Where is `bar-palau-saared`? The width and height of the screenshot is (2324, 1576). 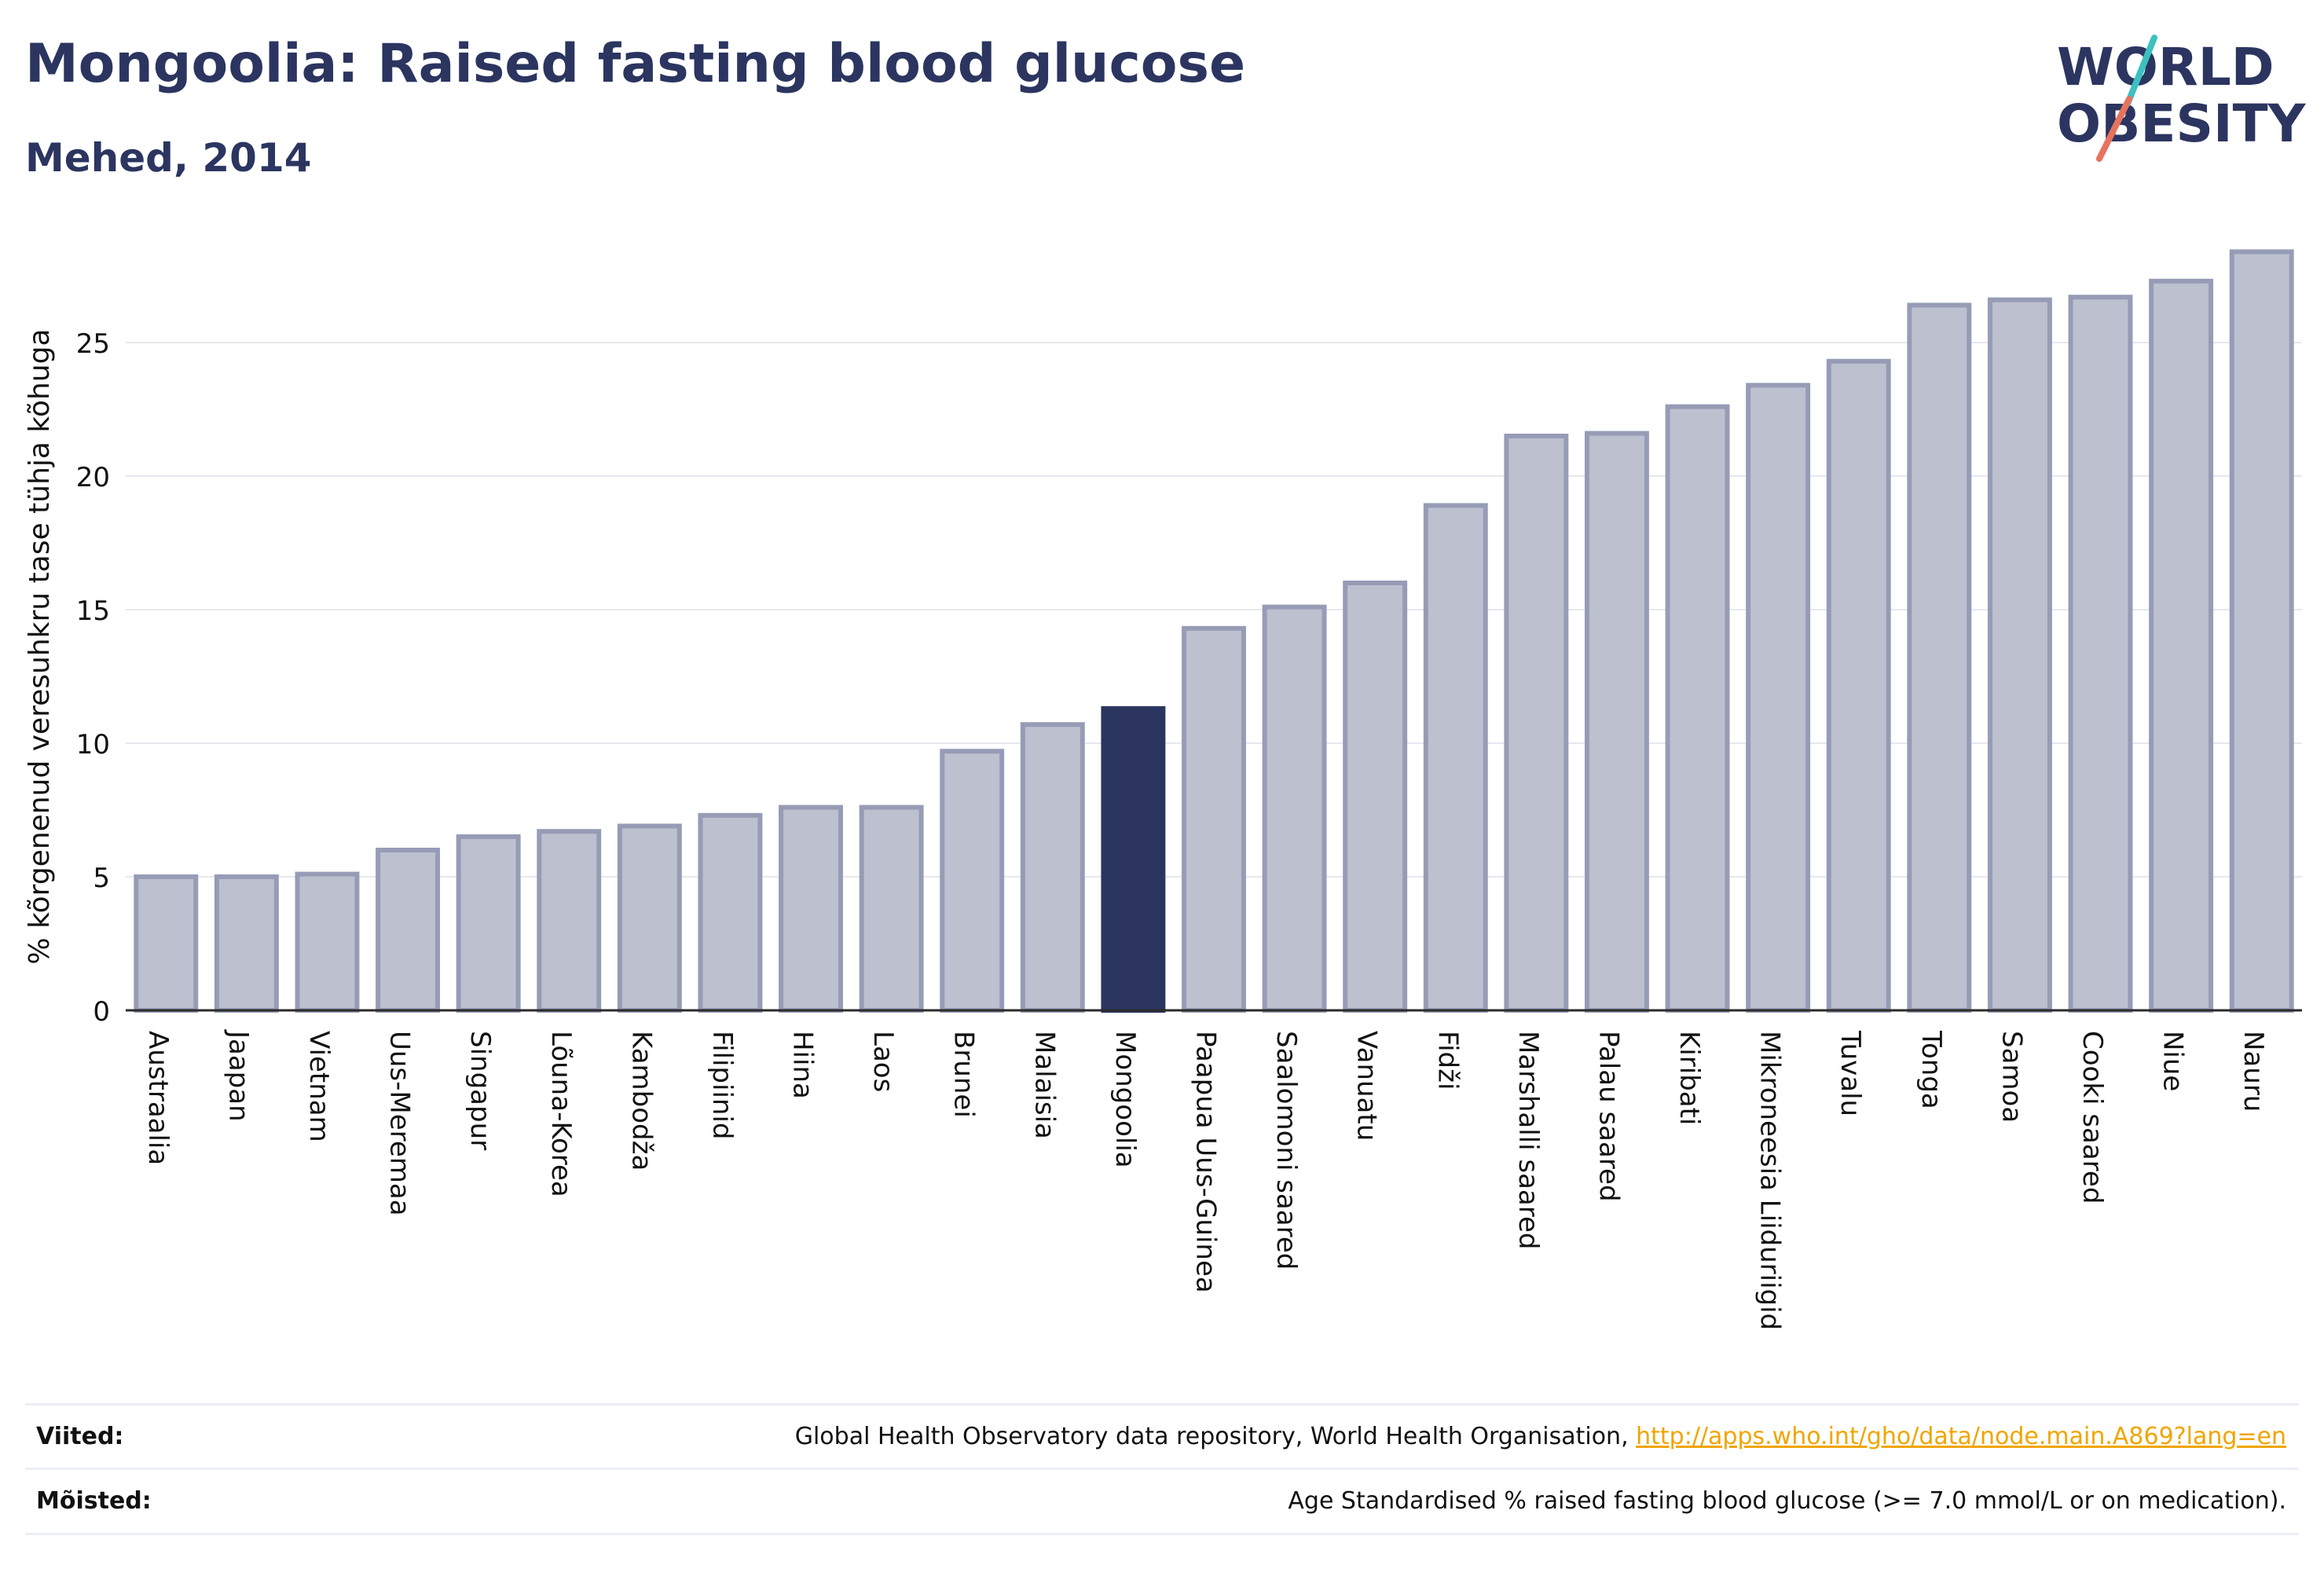
bar-palau-saared is located at coordinates (1617, 722).